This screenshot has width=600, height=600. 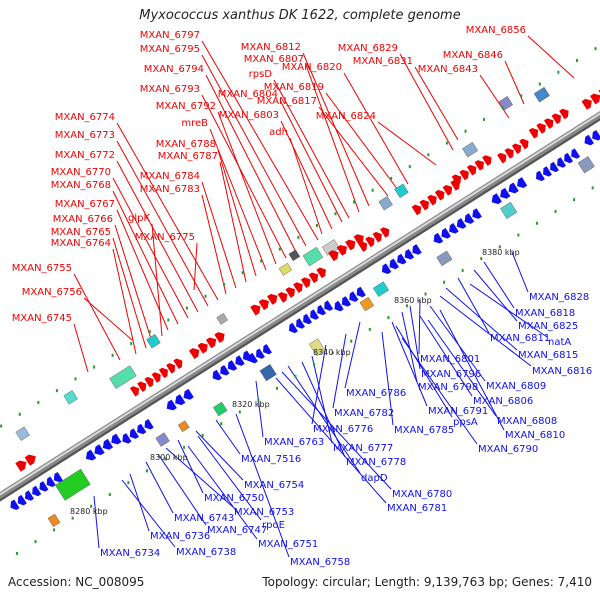 I want to click on reverse-gene-label: MXAN_6754, so click(x=274, y=485).